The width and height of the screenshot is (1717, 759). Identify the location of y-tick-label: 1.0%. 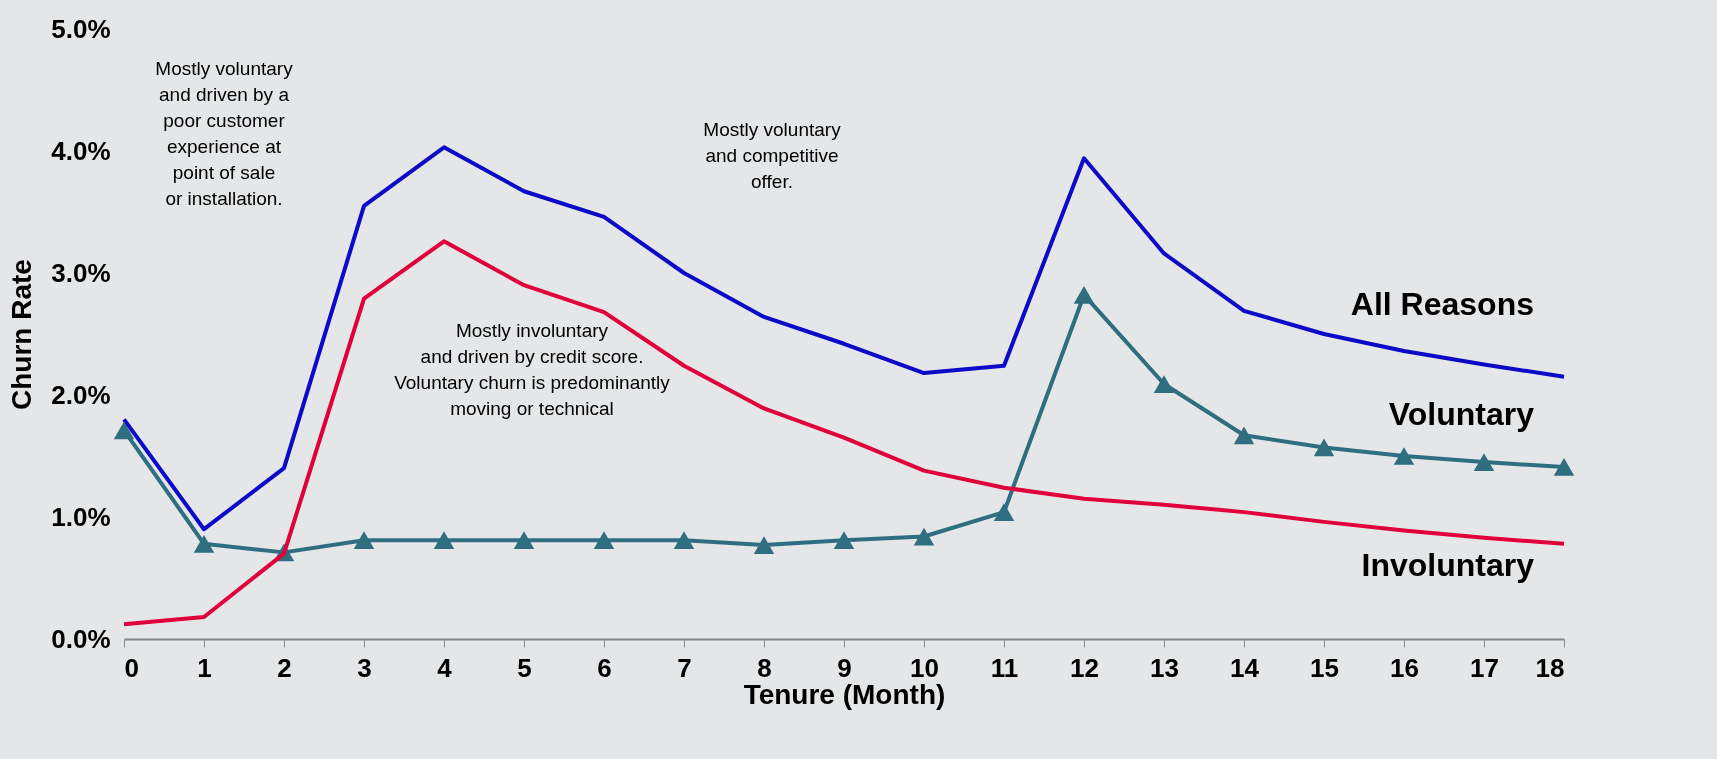
(81, 516).